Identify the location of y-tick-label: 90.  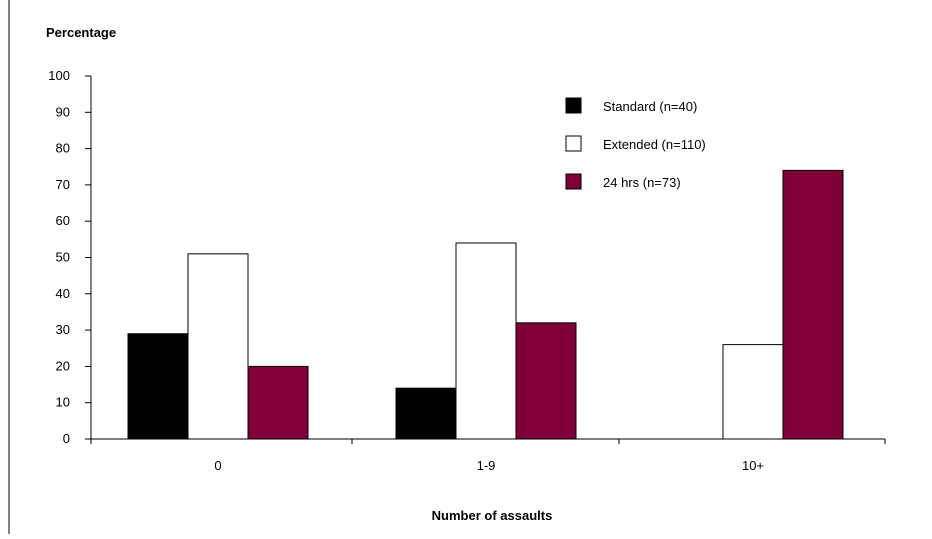
(63, 111).